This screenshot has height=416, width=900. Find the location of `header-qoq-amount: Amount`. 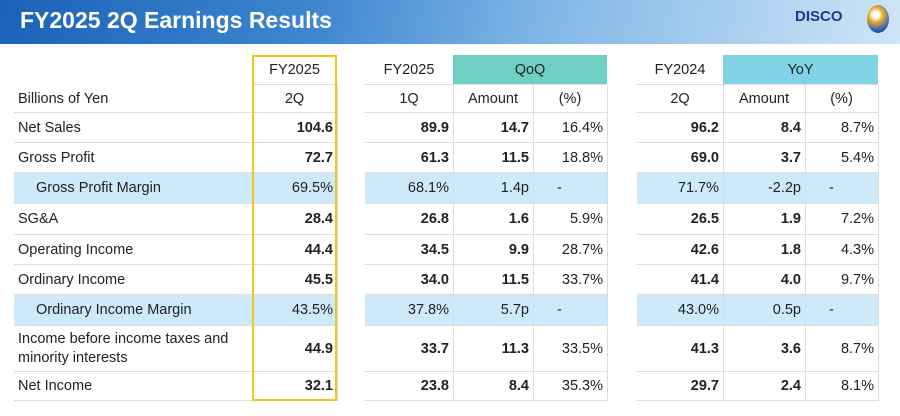

header-qoq-amount: Amount is located at coordinates (493, 99).